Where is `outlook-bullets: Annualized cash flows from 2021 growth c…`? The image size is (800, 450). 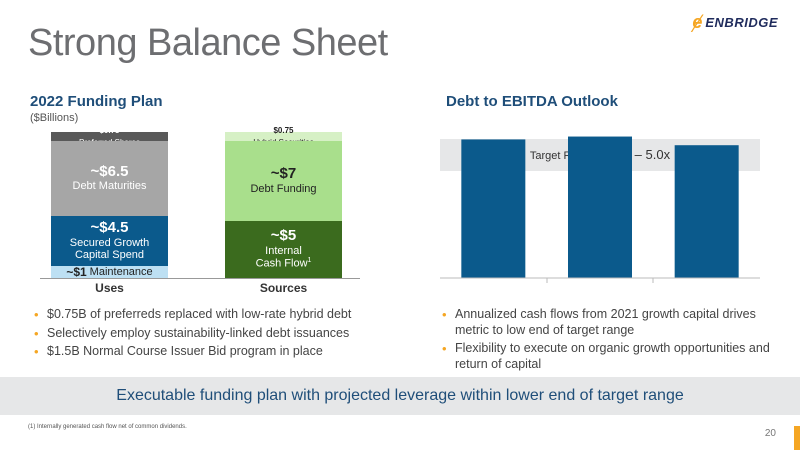
outlook-bullets: Annualized cash flows from 2021 growth c… is located at coordinates (607, 341).